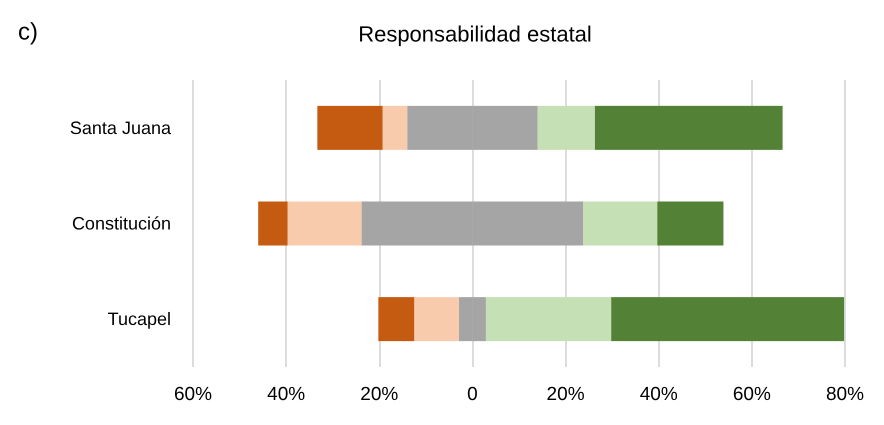 The height and width of the screenshot is (425, 884). I want to click on text: c), so click(28, 32).